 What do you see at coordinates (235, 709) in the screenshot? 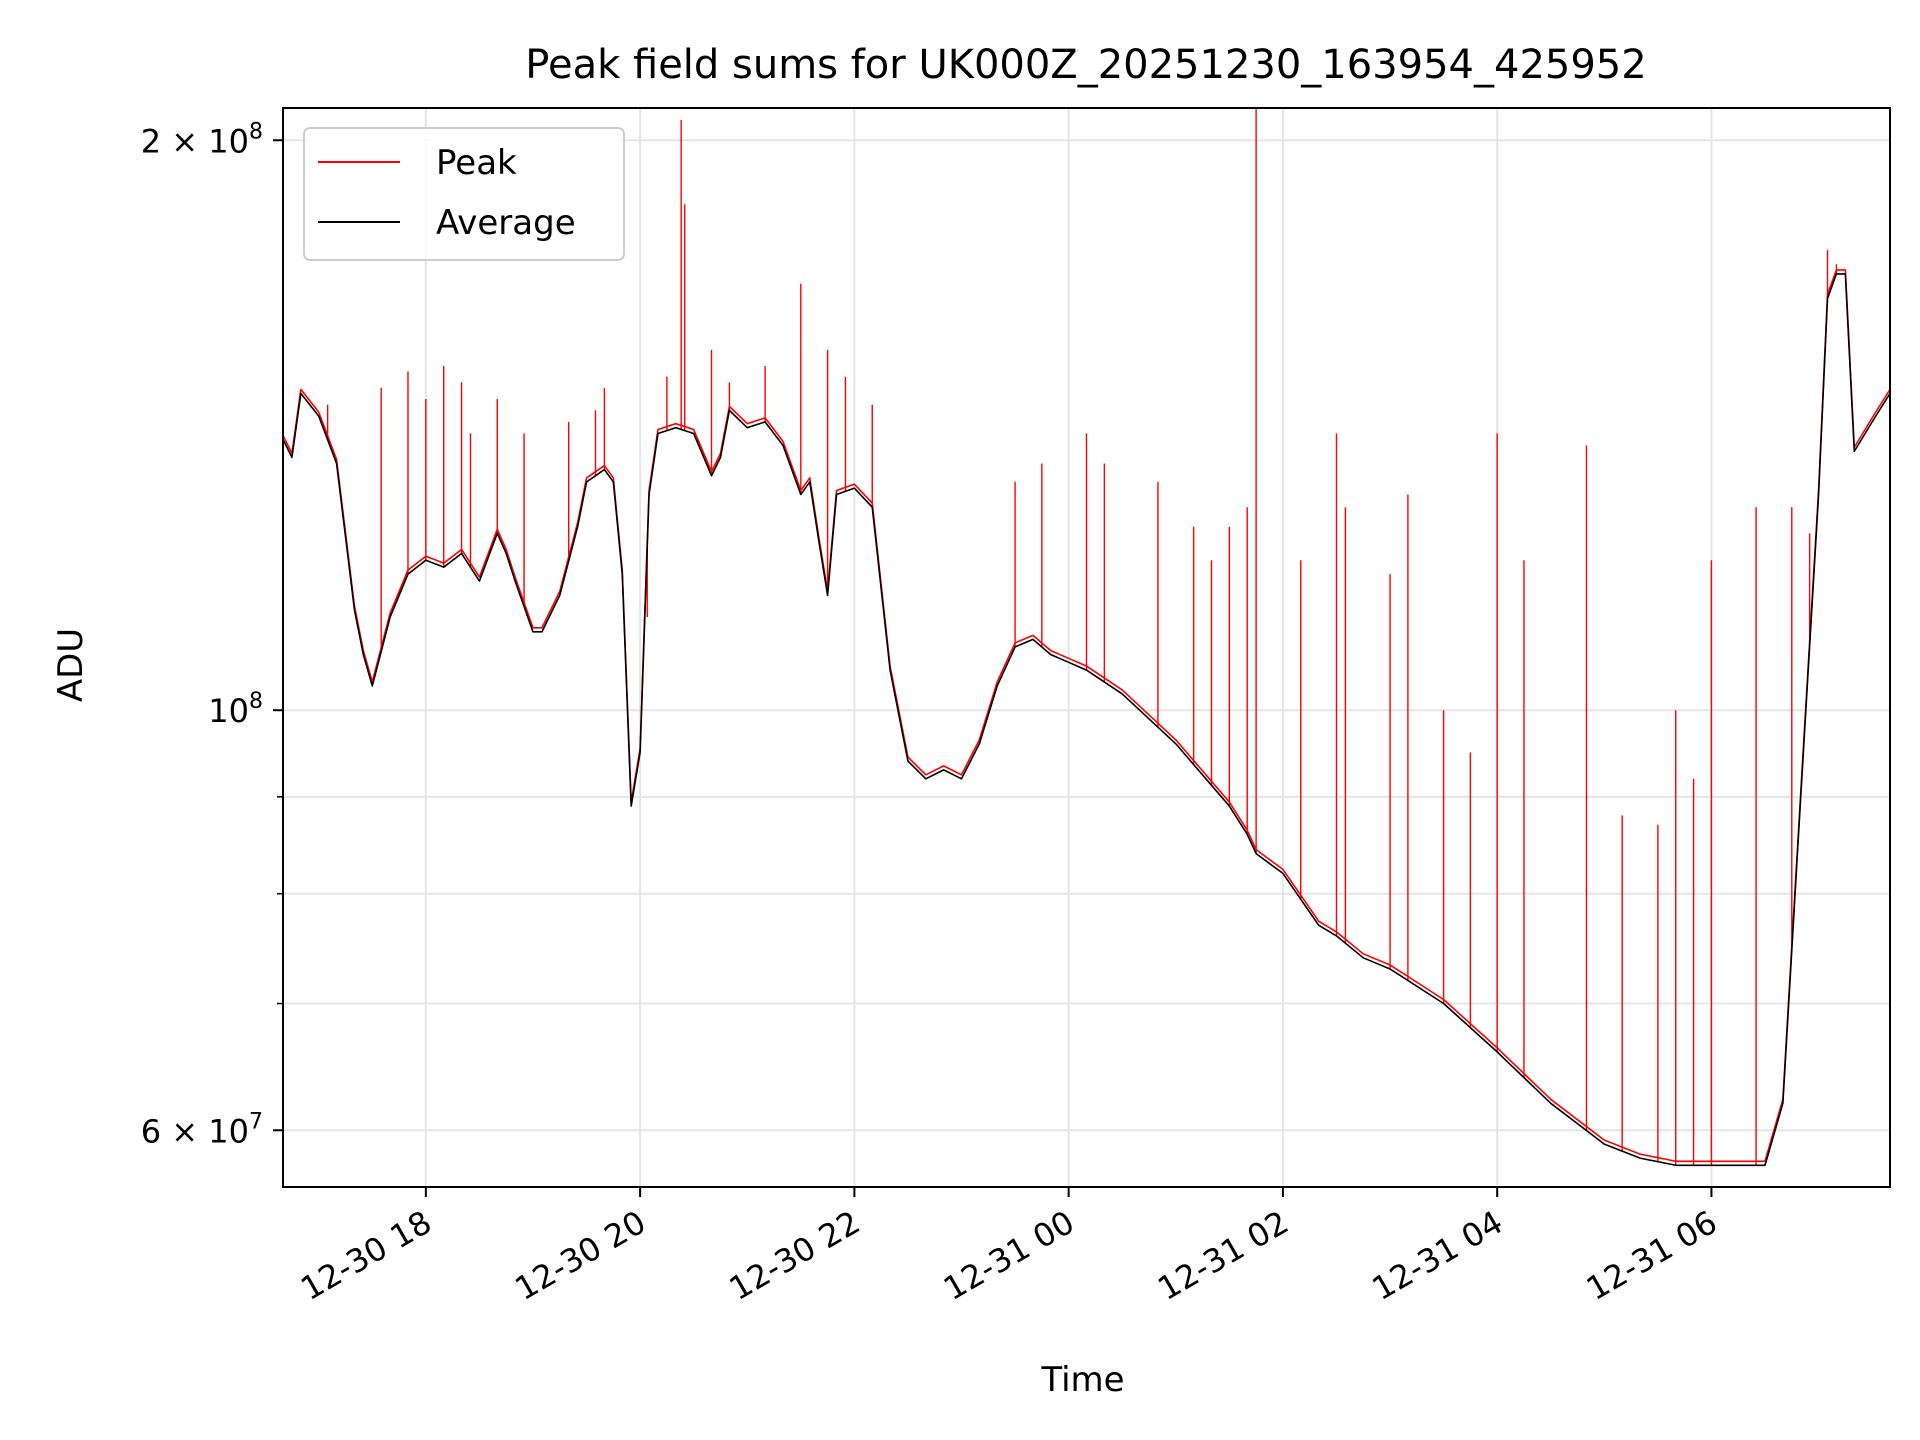
I see `y-tick-label: 108` at bounding box center [235, 709].